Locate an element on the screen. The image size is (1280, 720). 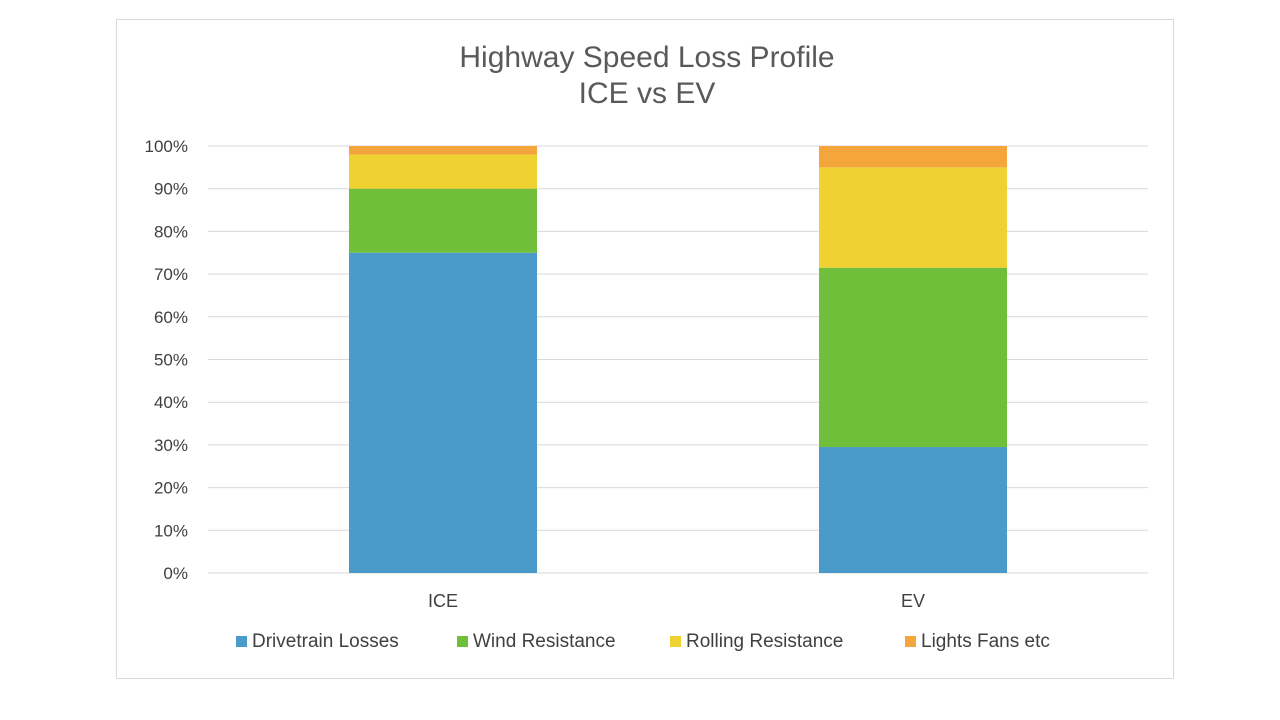
y-tick-label: 20% is located at coordinates (171, 488).